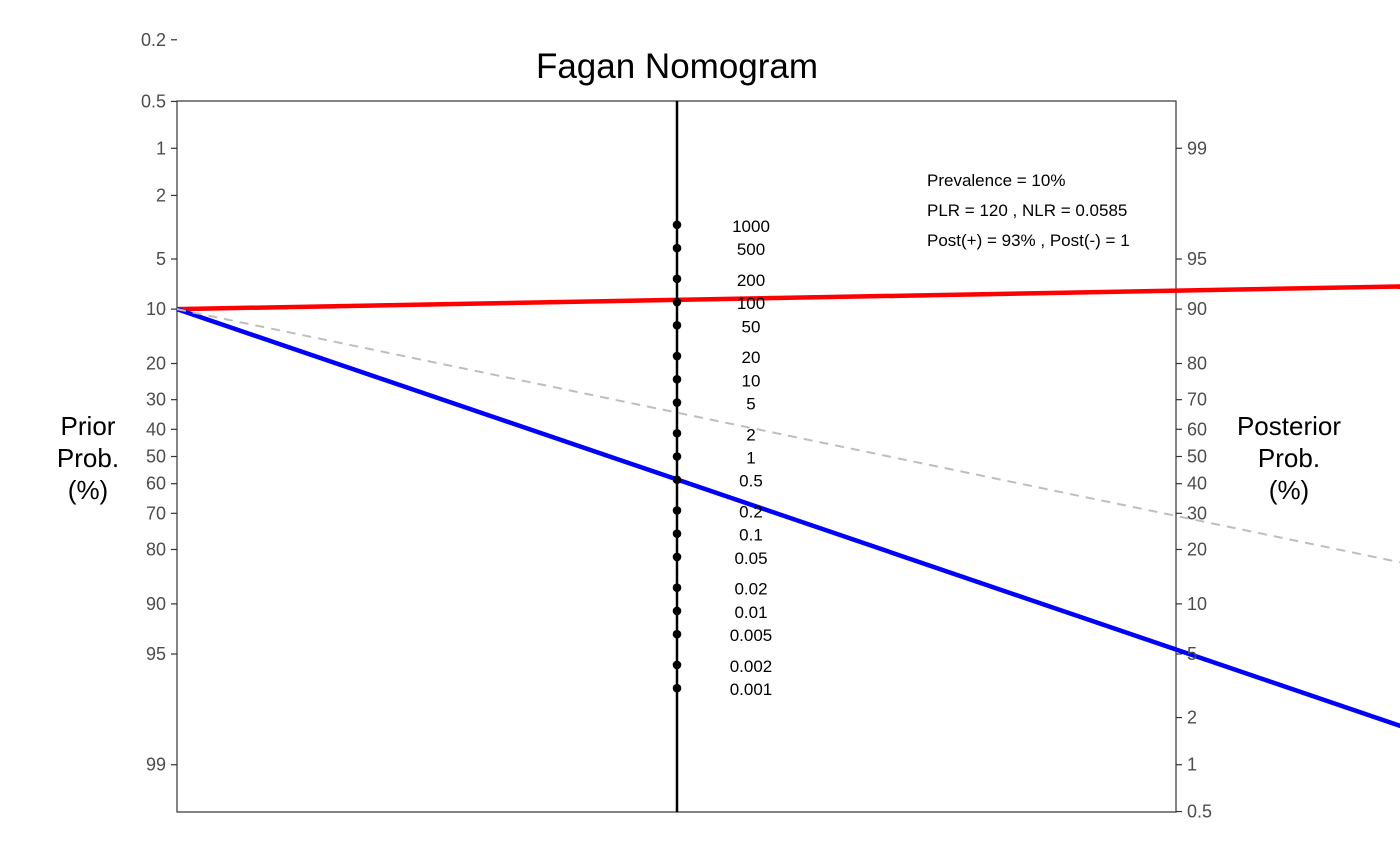 The image size is (1400, 866). I want to click on left-tick-label: 30, so click(156, 400).